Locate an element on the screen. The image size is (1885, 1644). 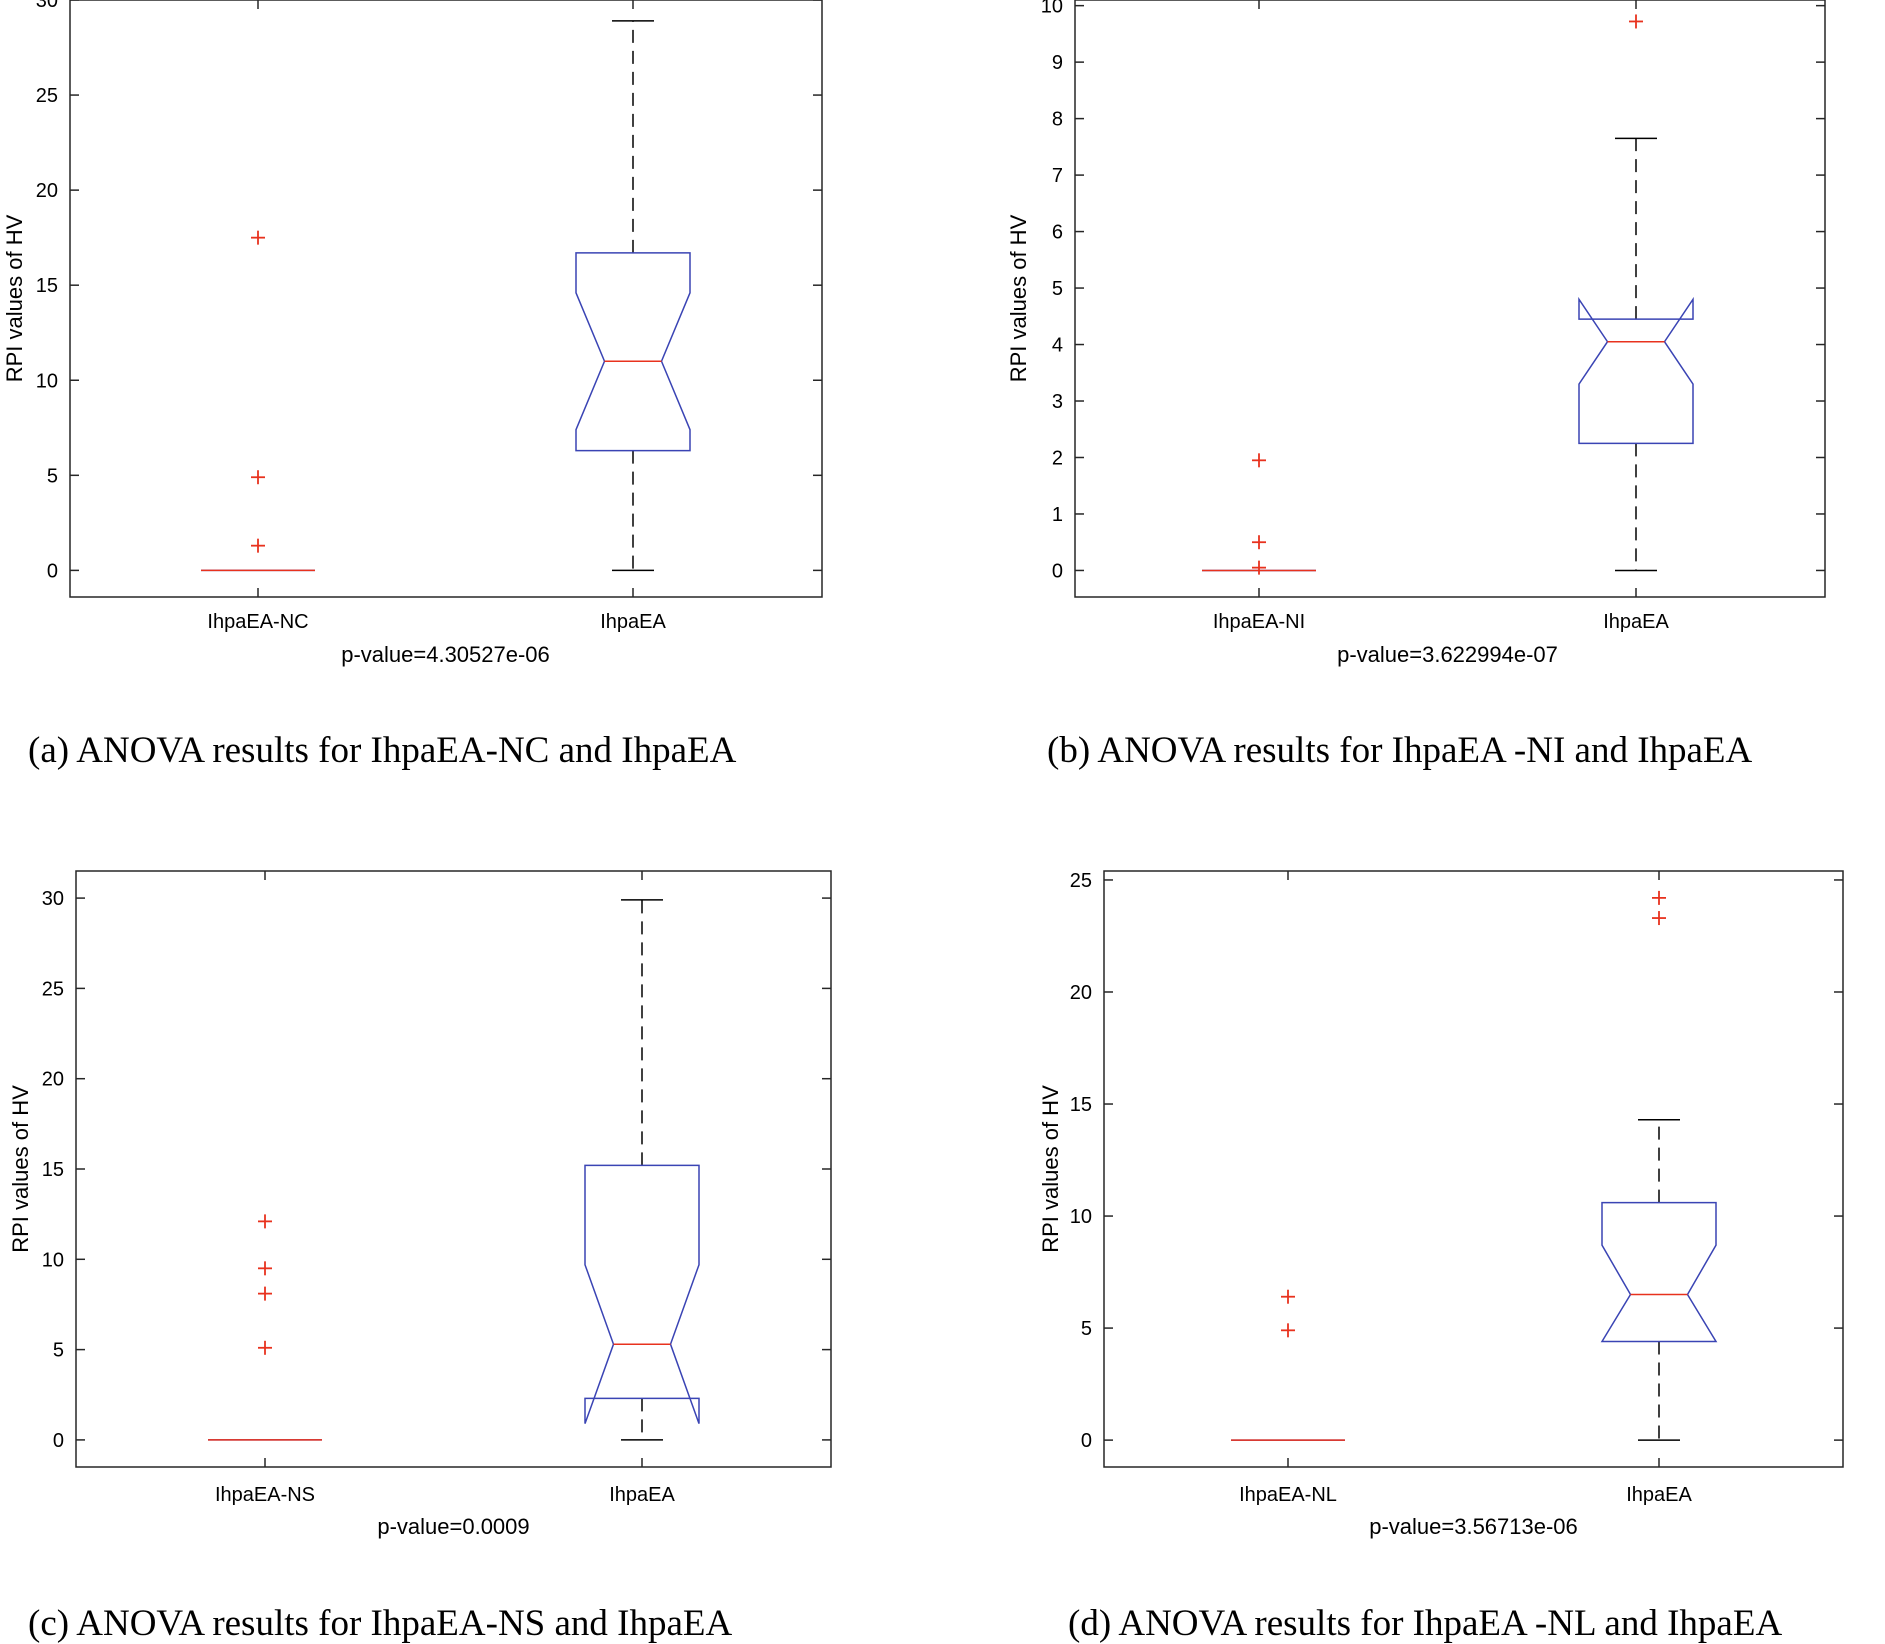
y-tick-label: 4 is located at coordinates (1057, 346).